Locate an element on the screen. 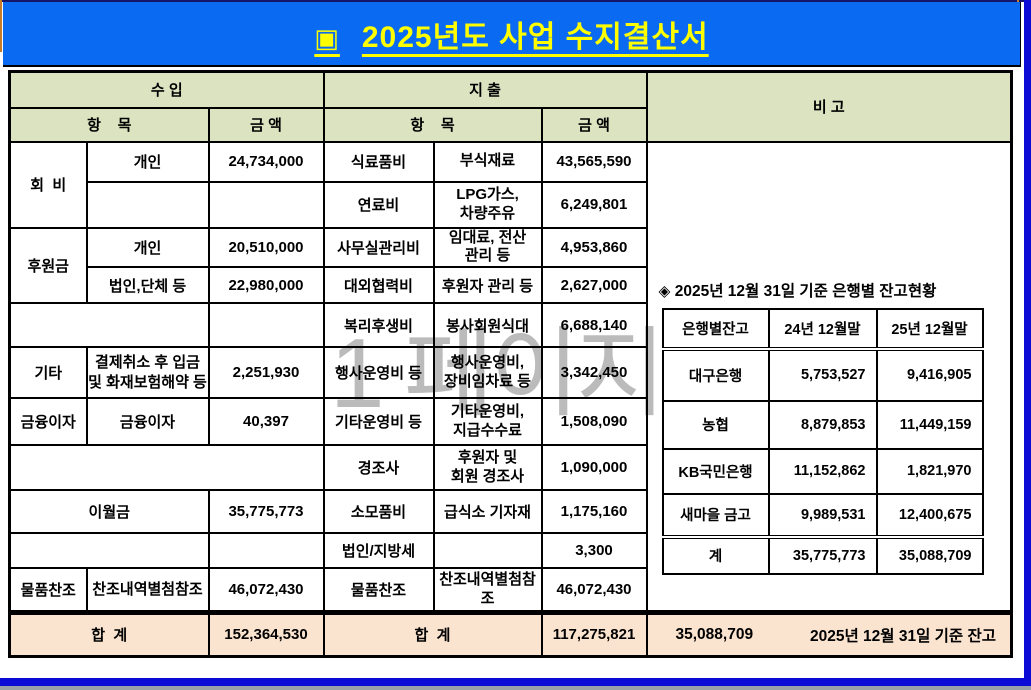  bank-total-label: 계 is located at coordinates (715, 554).